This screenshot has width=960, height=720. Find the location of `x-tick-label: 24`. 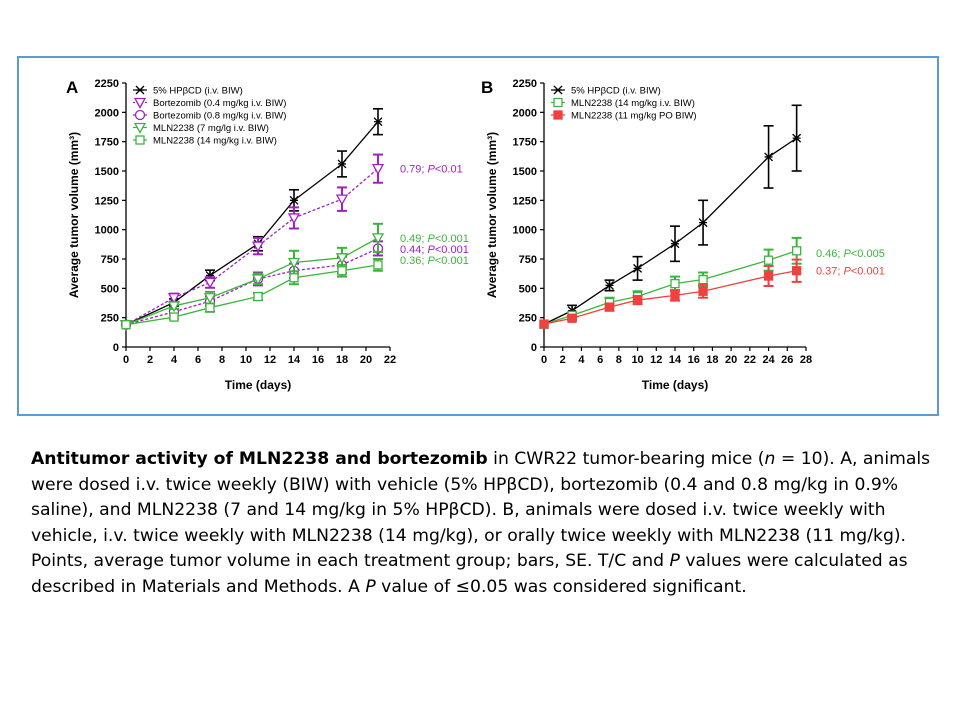

x-tick-label: 24 is located at coordinates (768, 360).